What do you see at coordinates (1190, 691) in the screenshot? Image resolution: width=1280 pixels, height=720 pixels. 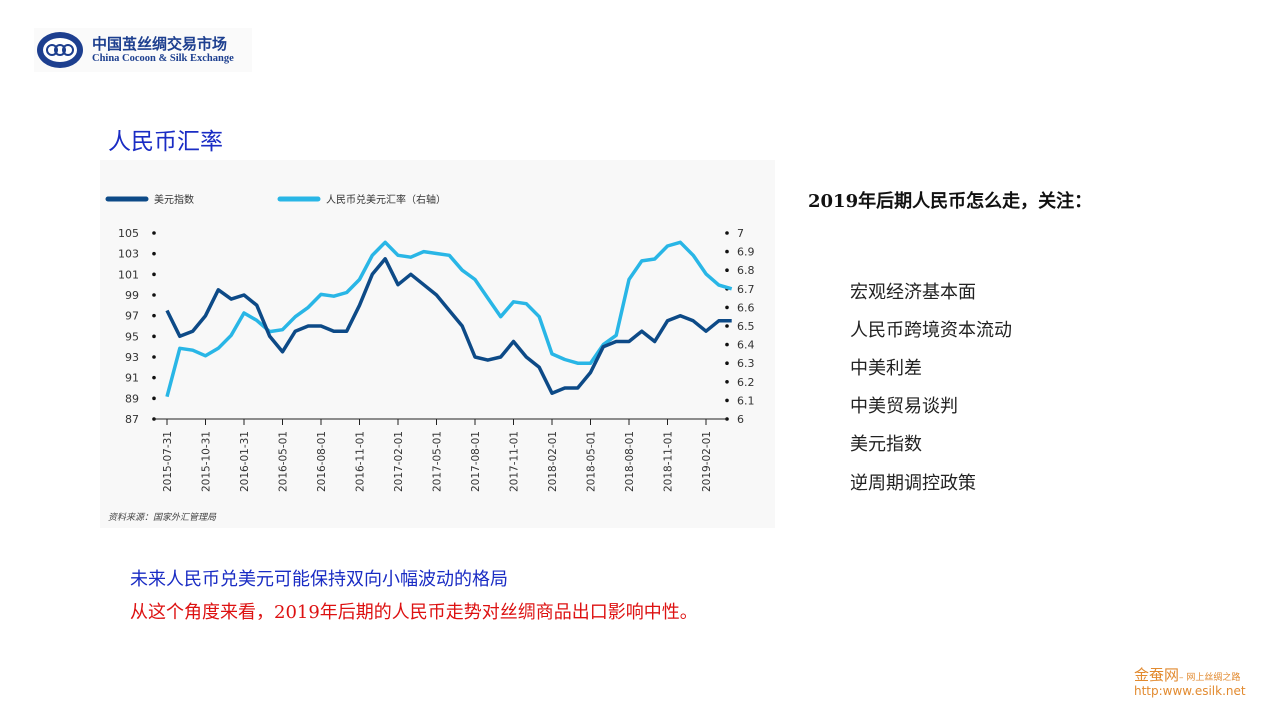 I see `footer-url: http:www.esilk.net` at bounding box center [1190, 691].